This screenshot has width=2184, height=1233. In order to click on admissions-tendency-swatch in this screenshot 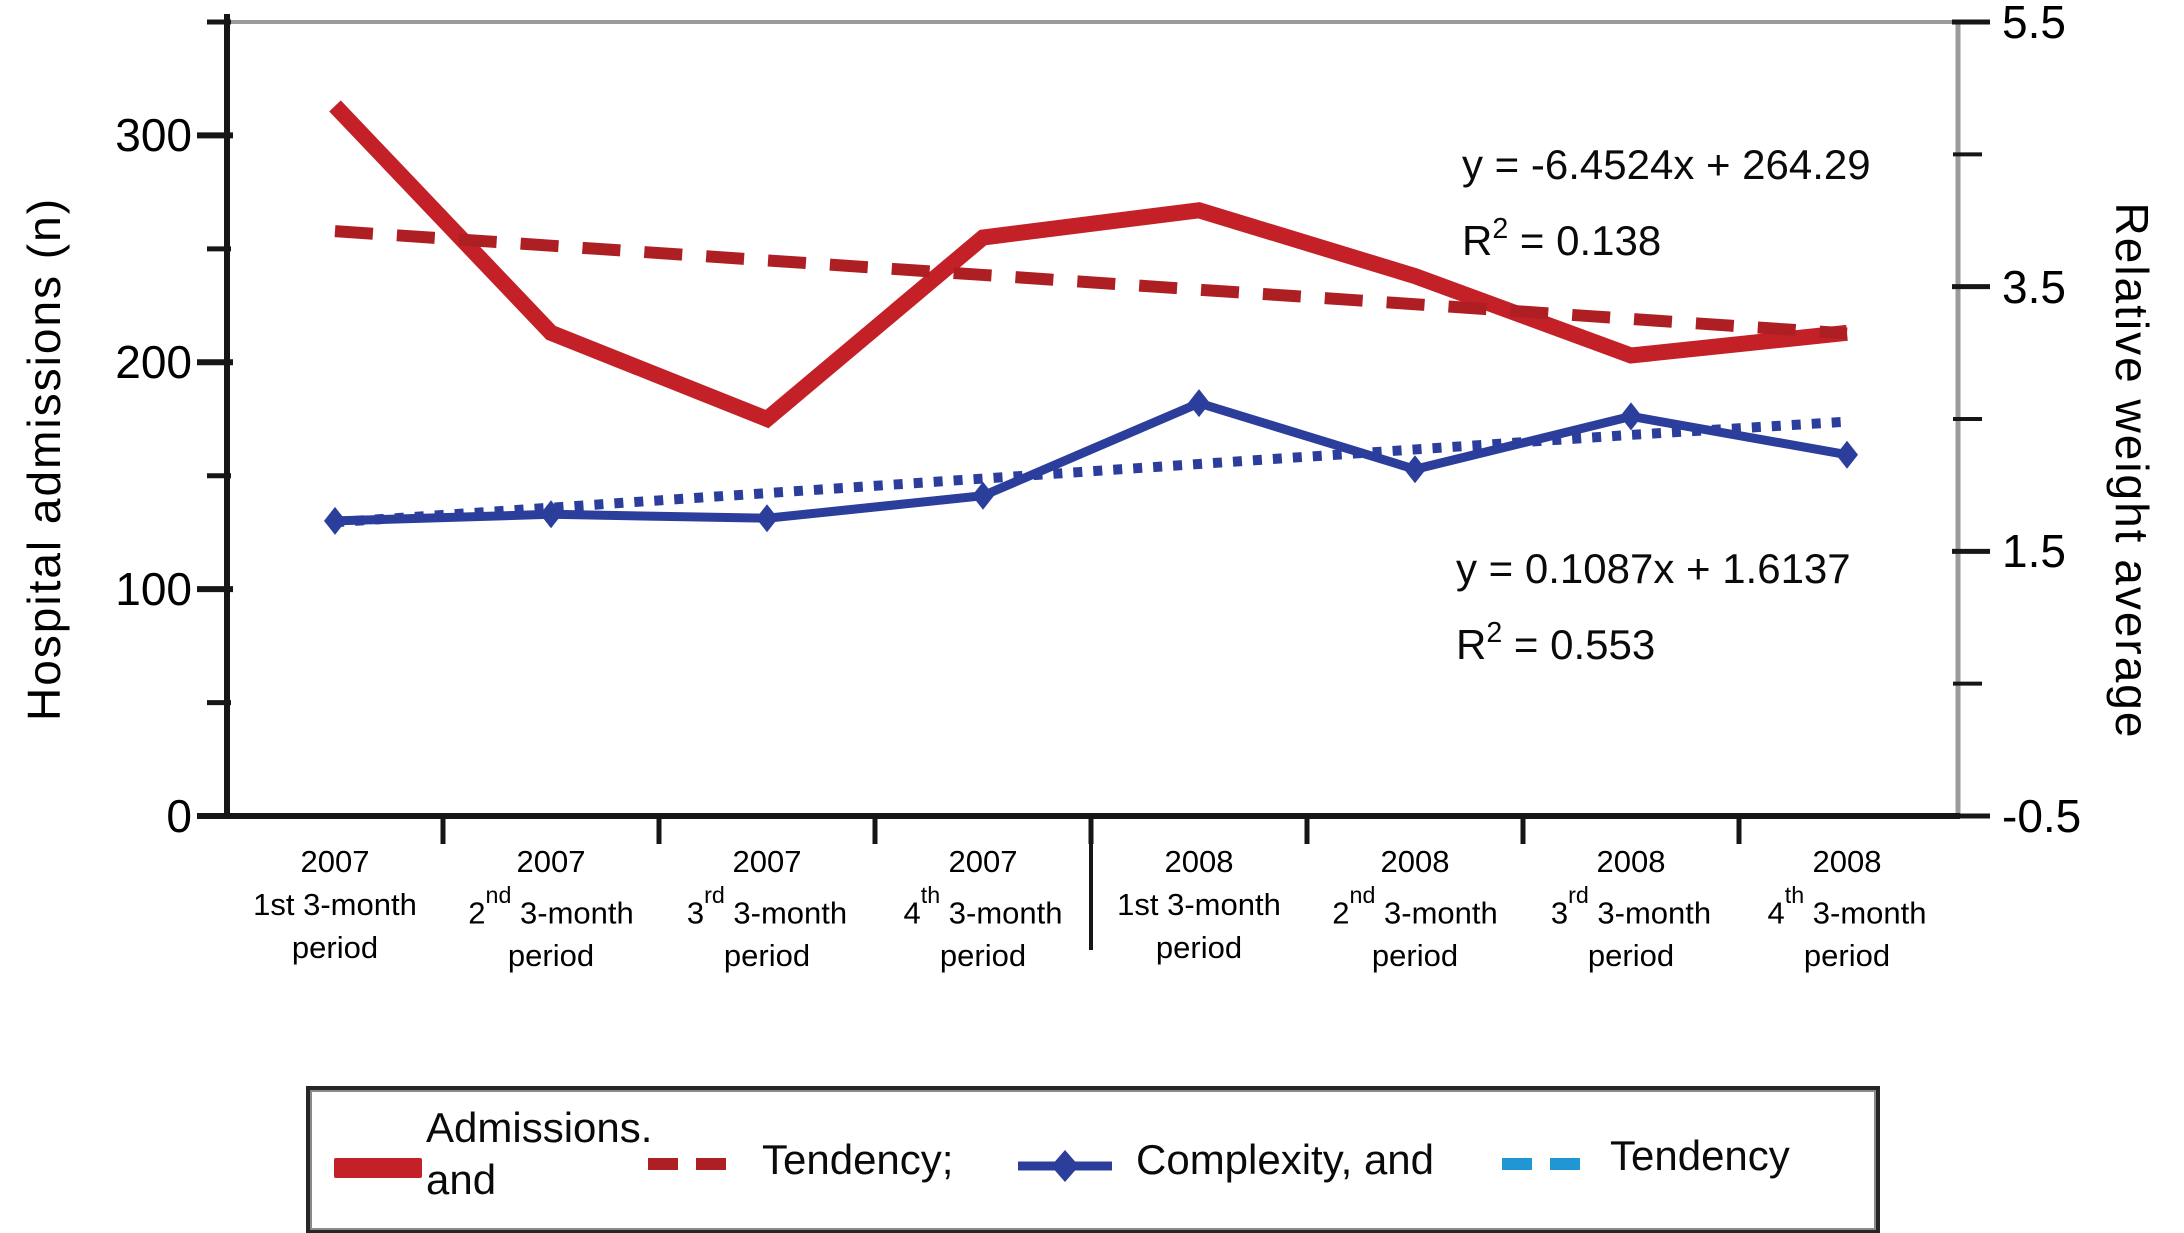, I will do `click(691, 1164)`.